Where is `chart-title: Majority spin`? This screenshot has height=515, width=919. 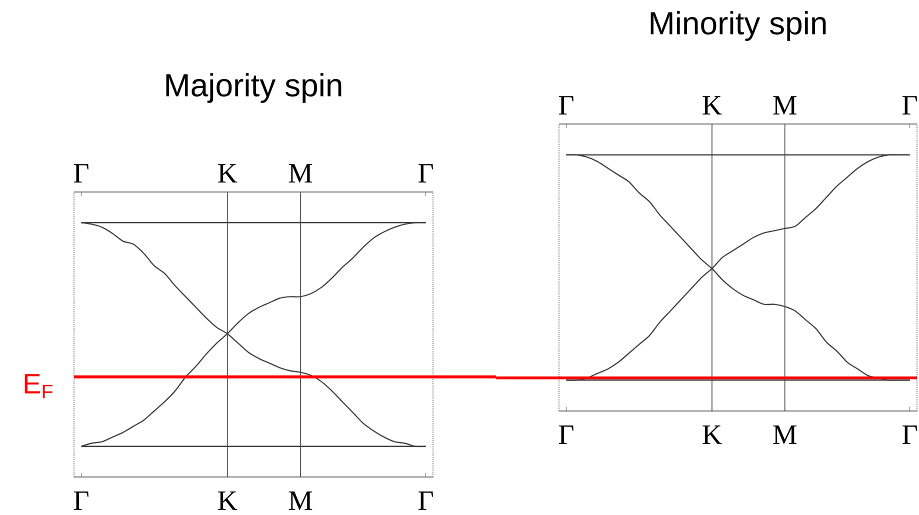 chart-title: Majority spin is located at coordinates (254, 88).